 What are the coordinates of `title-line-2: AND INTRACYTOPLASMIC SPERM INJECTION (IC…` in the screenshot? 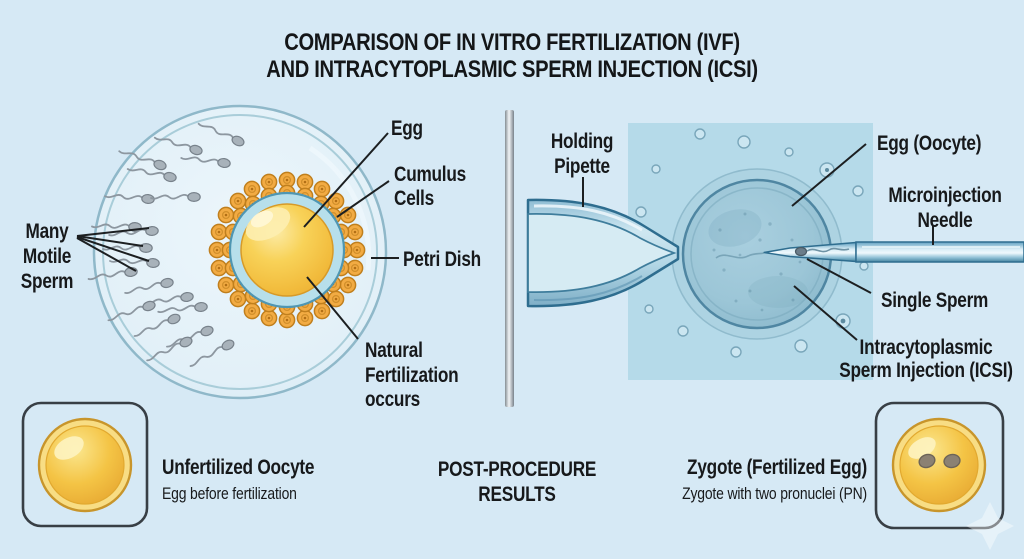 It's located at (512, 69).